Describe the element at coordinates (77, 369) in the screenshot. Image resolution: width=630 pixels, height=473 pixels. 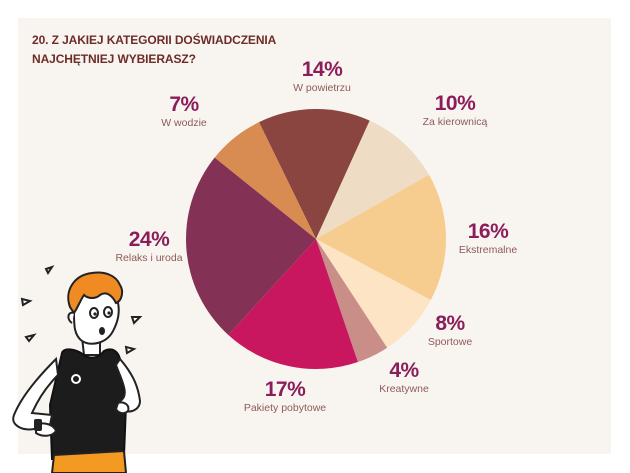
I see `surprised-person-illustration` at that location.